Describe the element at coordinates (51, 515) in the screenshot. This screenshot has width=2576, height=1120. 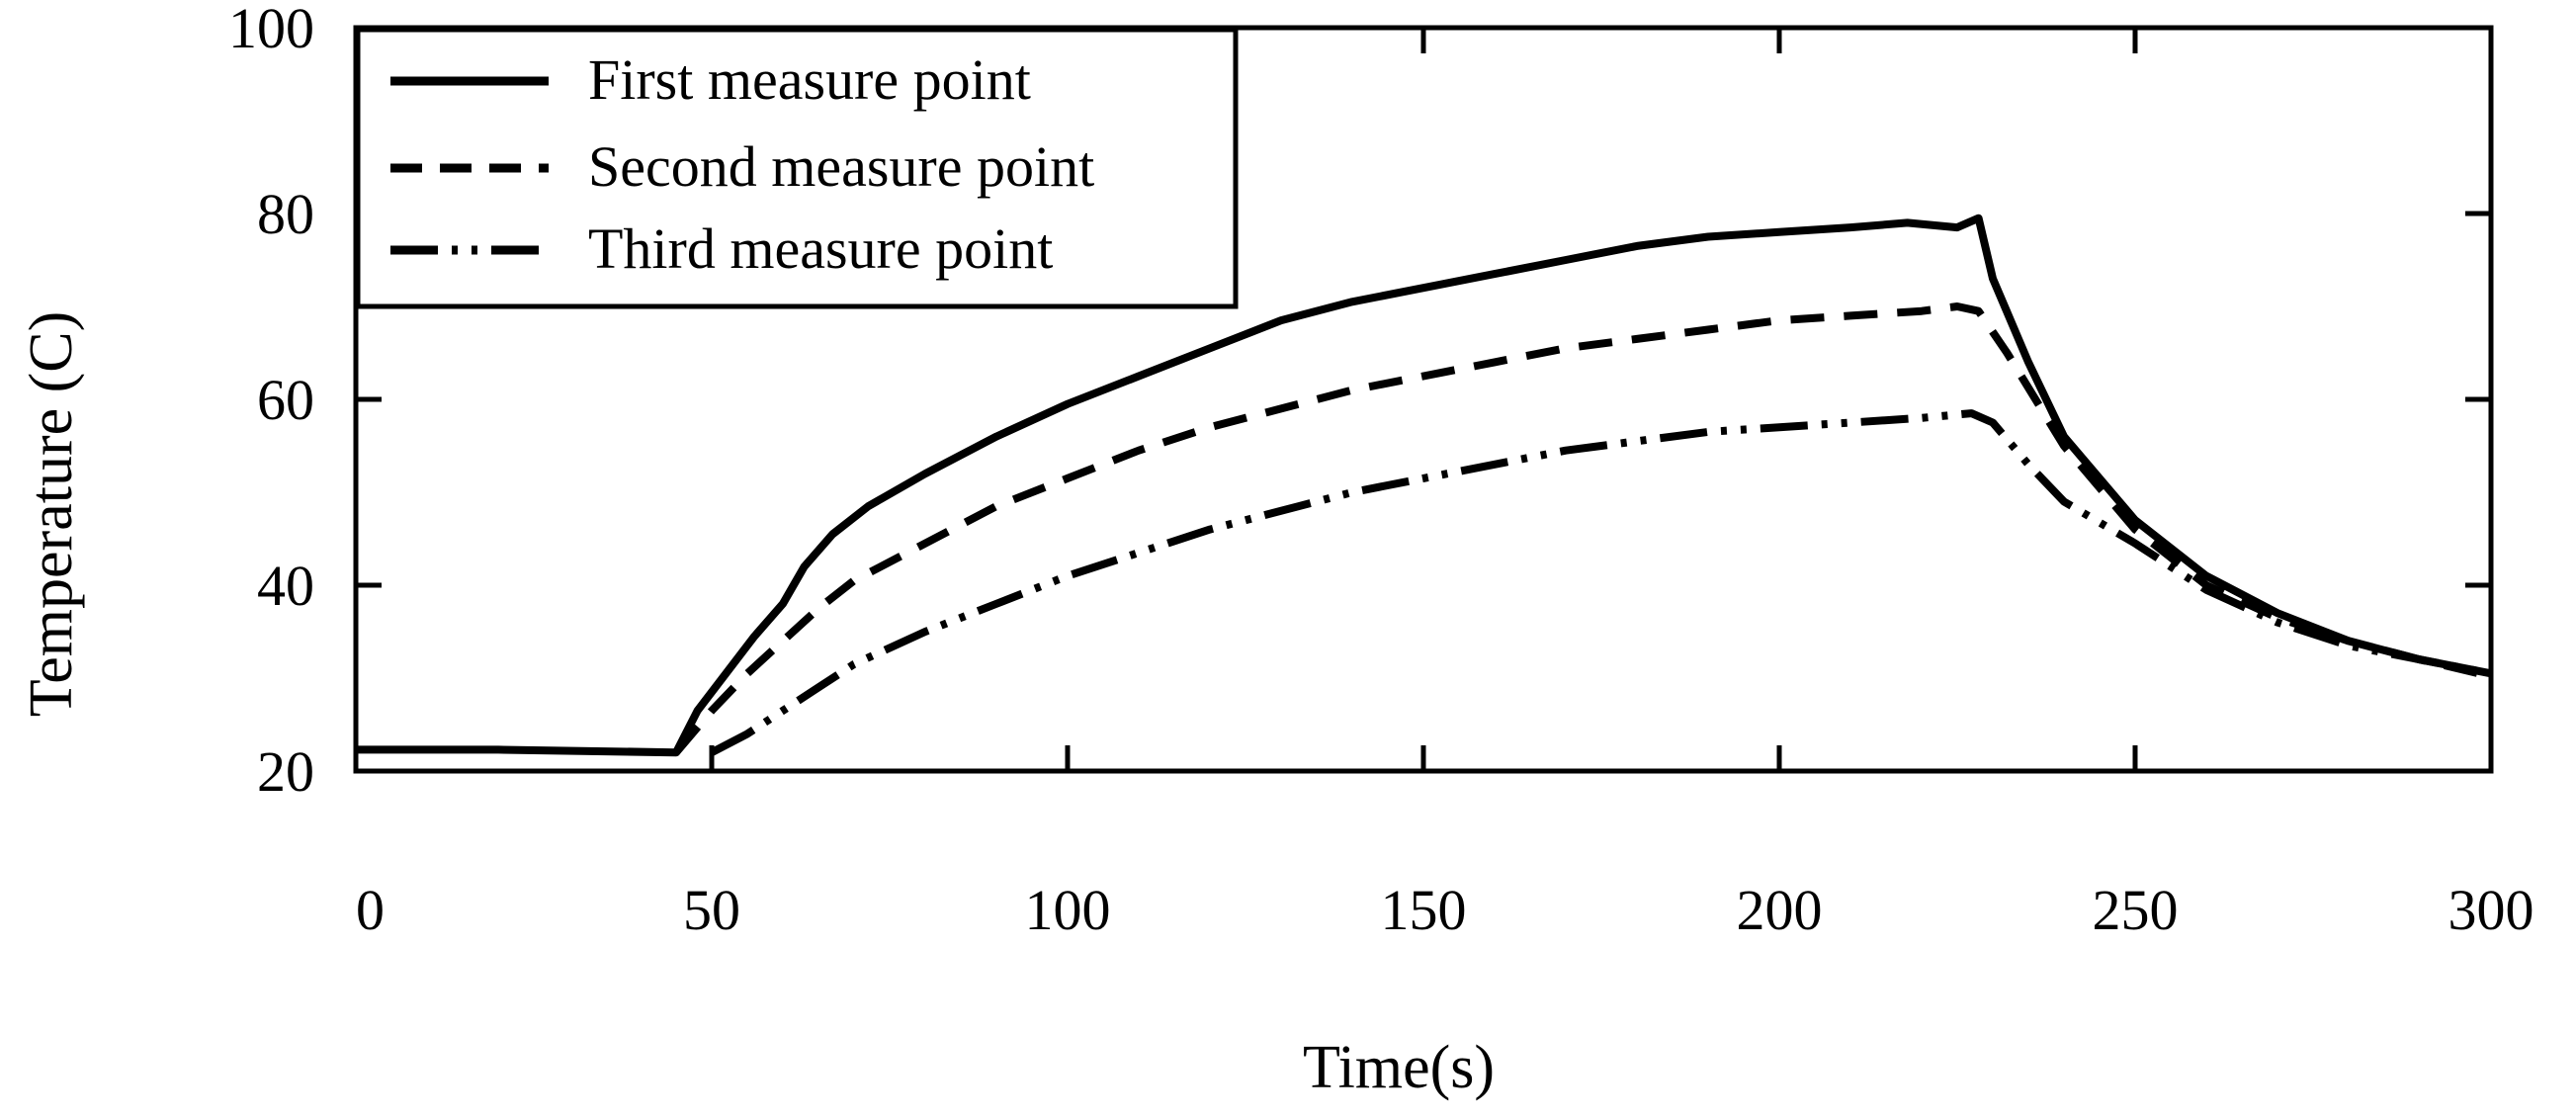
I see `y-axis-title: Temperature (C)` at that location.